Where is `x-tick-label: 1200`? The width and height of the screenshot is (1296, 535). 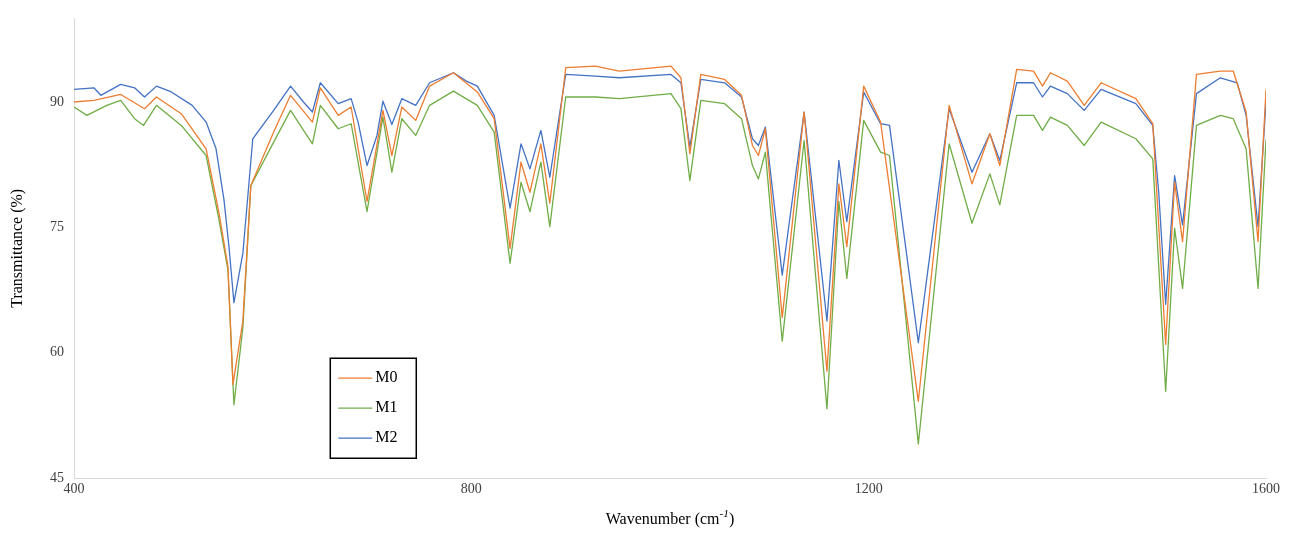 x-tick-label: 1200 is located at coordinates (868, 489).